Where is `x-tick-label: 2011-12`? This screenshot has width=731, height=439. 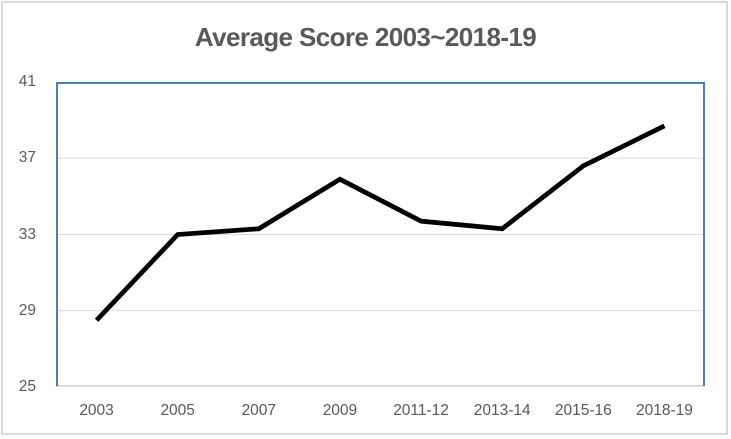
x-tick-label: 2011-12 is located at coordinates (421, 410).